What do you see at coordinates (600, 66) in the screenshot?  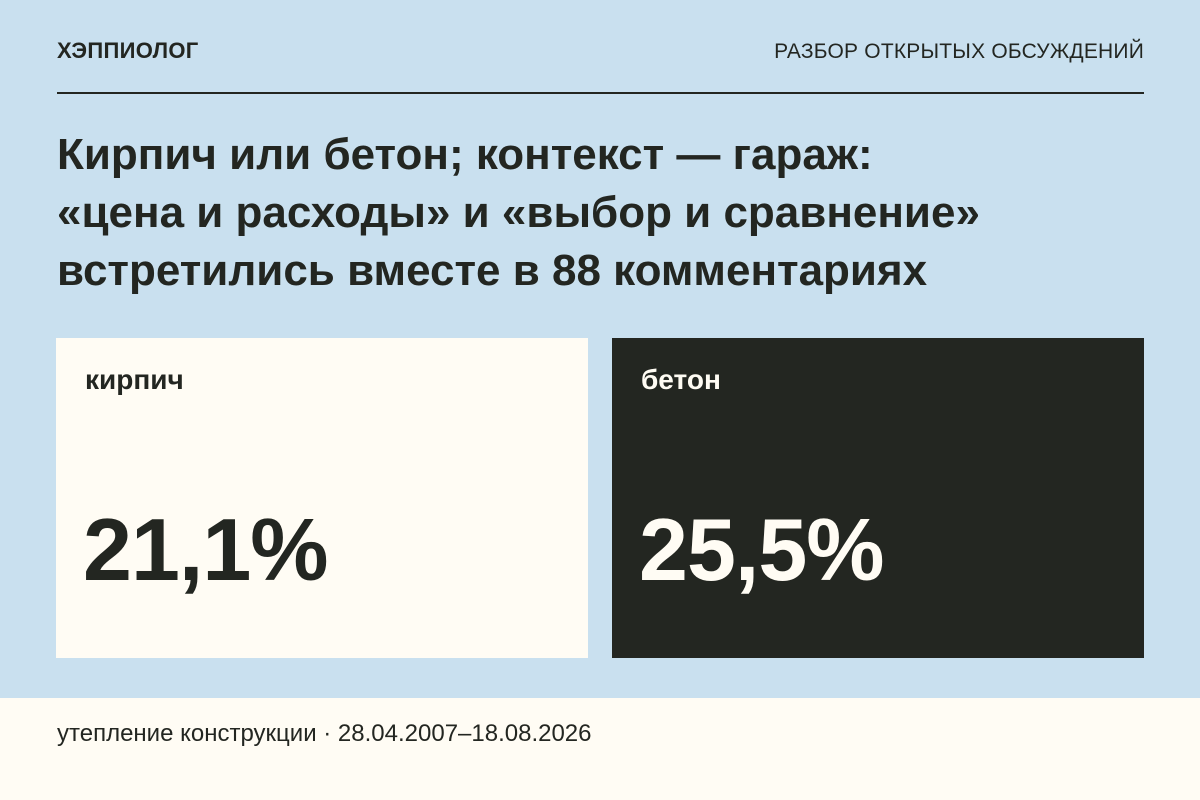 I see `header: ХЭППИОЛОГ РАЗБОР ОТКРЫТЫХ ОБСУЖДЕНИЙ` at bounding box center [600, 66].